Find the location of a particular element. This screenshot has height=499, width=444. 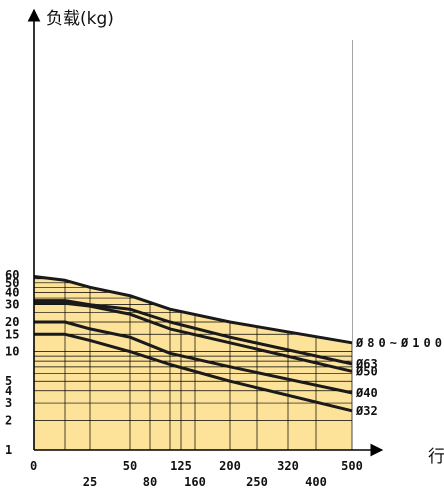

series-label-0: Ø80~Ø100 is located at coordinates (398, 343).